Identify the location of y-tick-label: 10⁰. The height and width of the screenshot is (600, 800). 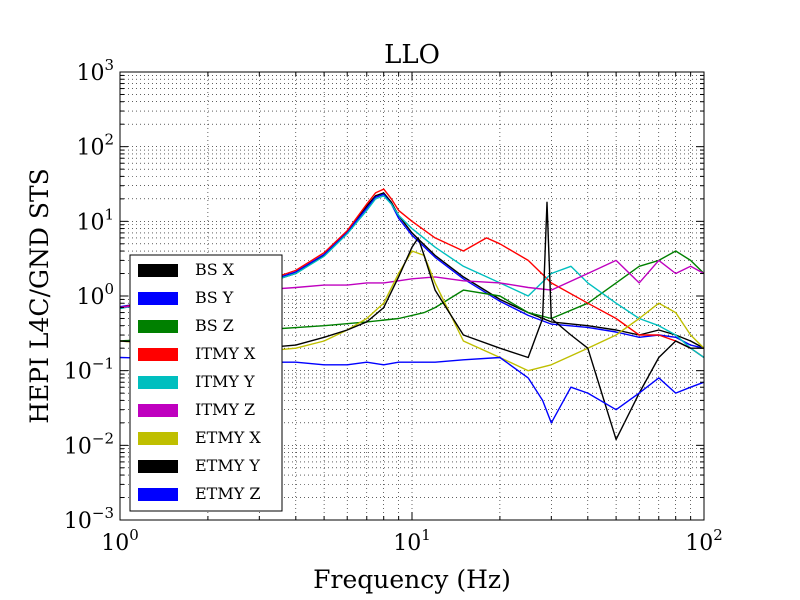
(95, 295).